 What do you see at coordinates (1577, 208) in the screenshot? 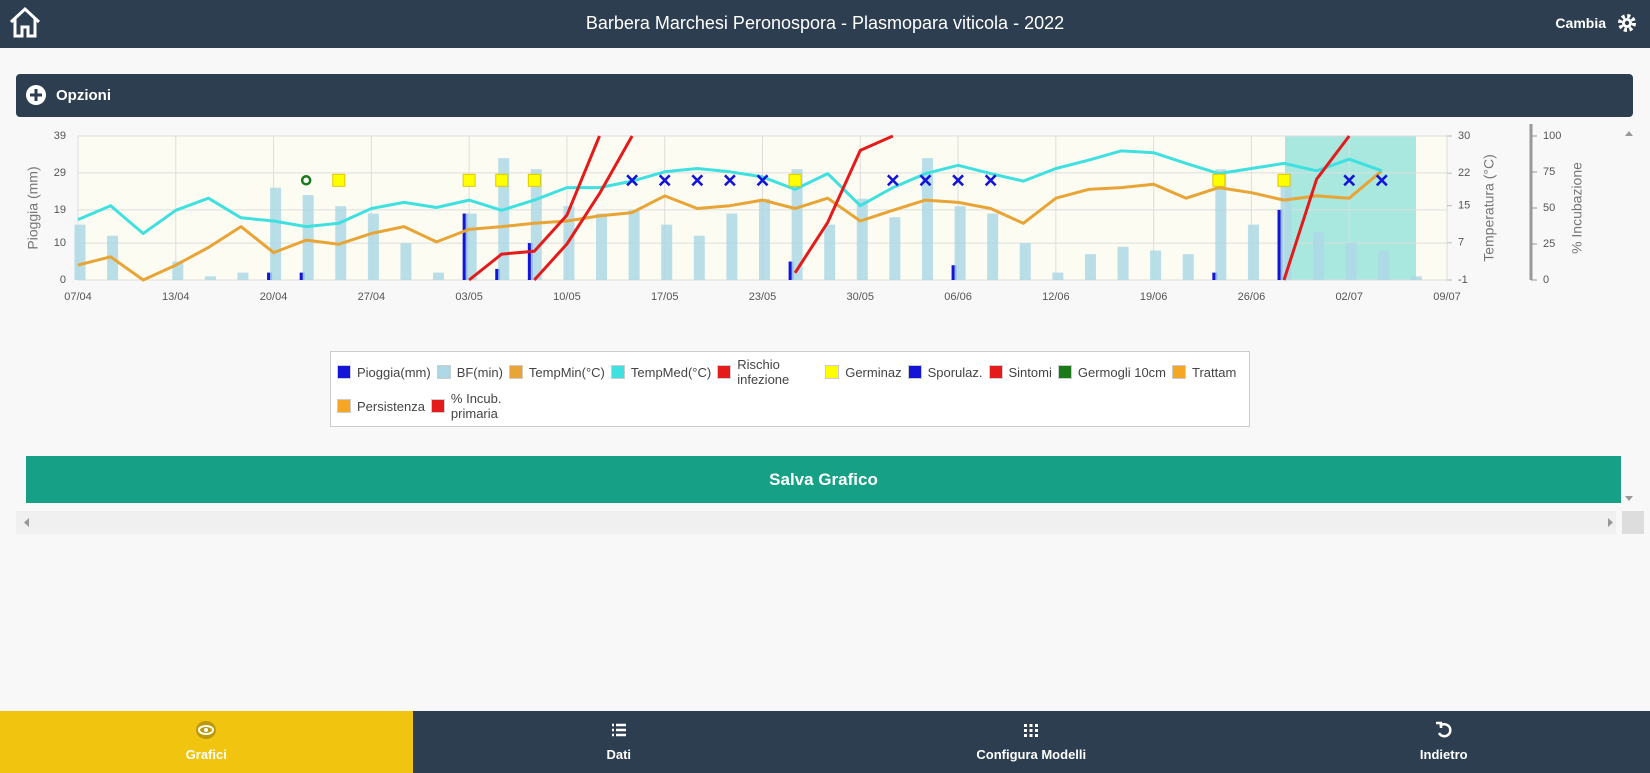
I see `y3-axis-title: % Incubazione` at bounding box center [1577, 208].